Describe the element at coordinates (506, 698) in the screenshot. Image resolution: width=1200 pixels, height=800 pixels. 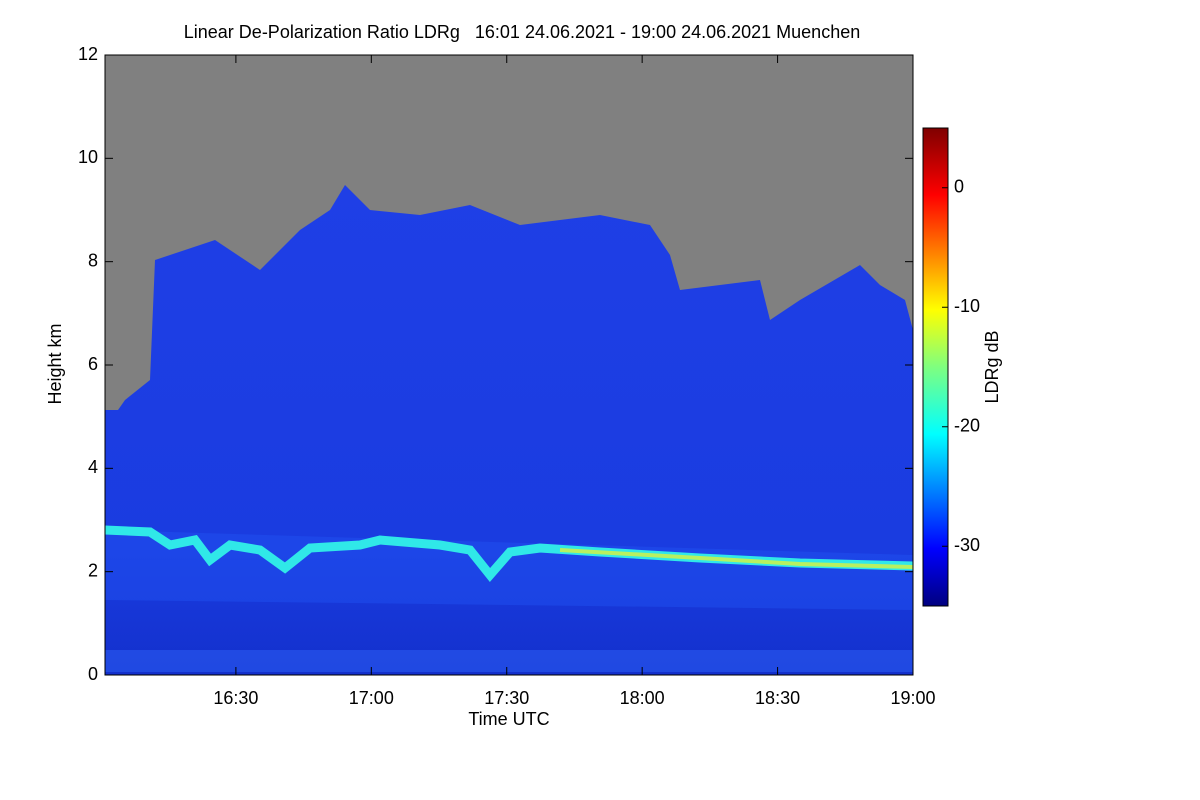
I see `x-tick-label: 17:30` at that location.